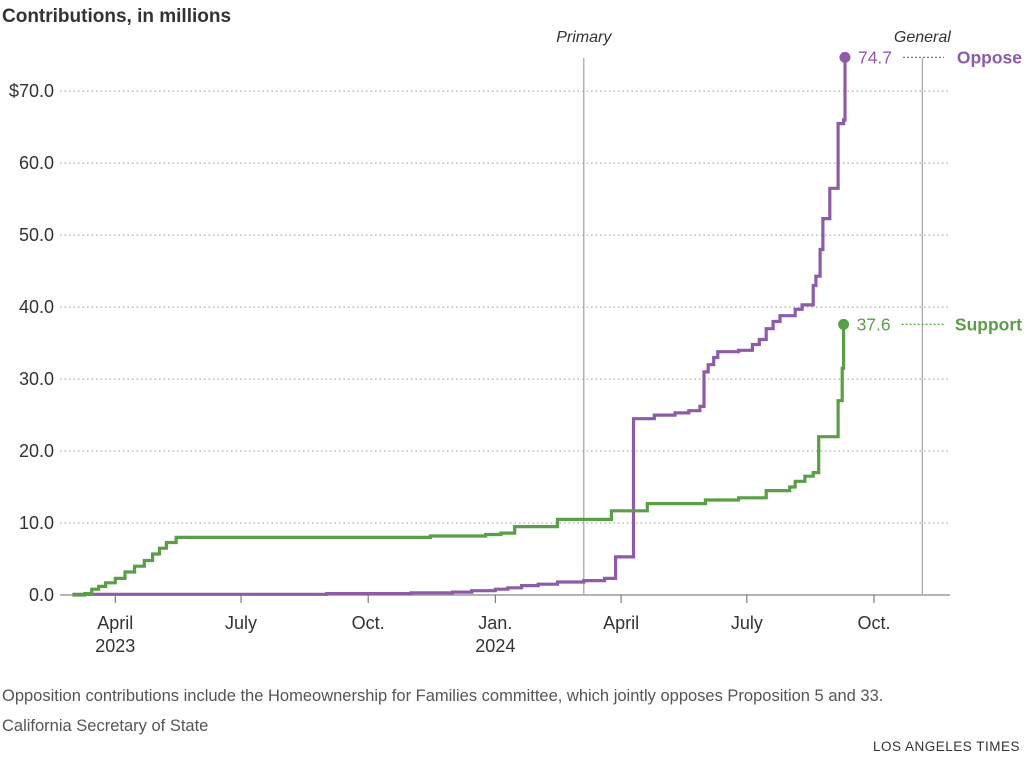 This screenshot has width=1024, height=760. Describe the element at coordinates (36, 451) in the screenshot. I see `y-tick-label: 20.0` at that location.